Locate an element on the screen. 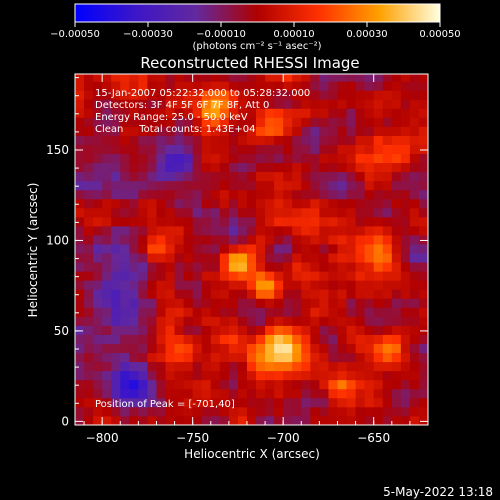  peak-position-label: Position of Peak = [-701,40] is located at coordinates (165, 404).